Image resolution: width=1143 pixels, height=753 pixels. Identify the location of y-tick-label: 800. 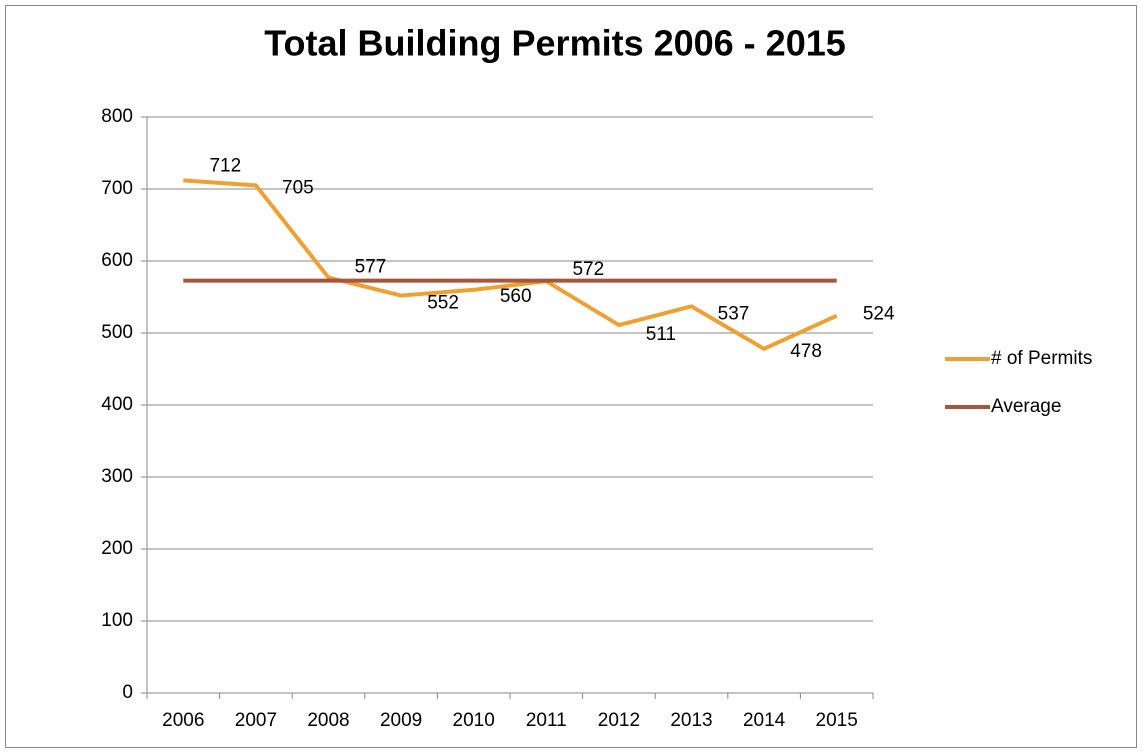
(117, 116).